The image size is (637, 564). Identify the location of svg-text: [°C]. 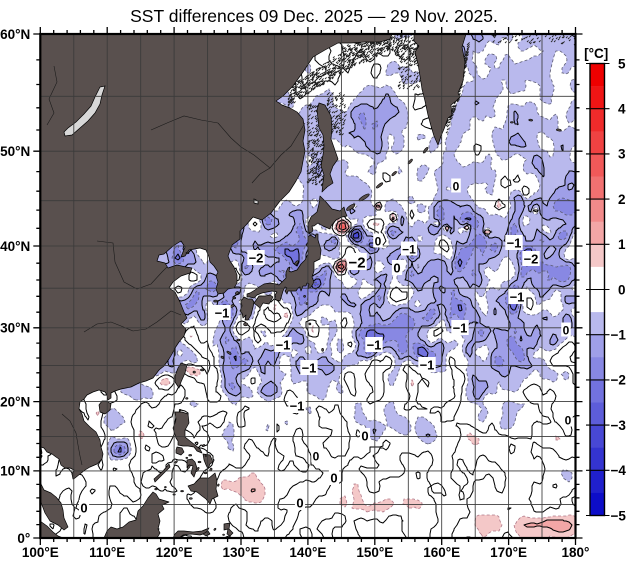
(596, 53).